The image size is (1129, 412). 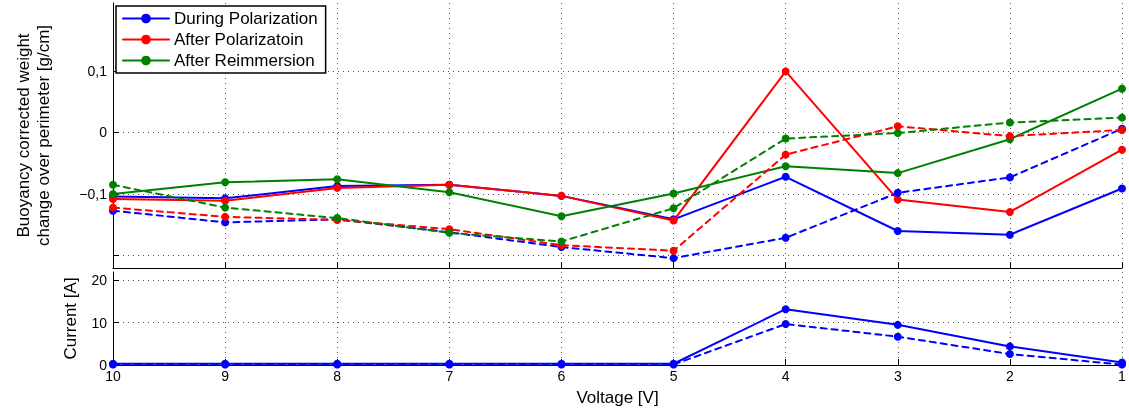 What do you see at coordinates (561, 376) in the screenshot?
I see `x-tick-label: 6` at bounding box center [561, 376].